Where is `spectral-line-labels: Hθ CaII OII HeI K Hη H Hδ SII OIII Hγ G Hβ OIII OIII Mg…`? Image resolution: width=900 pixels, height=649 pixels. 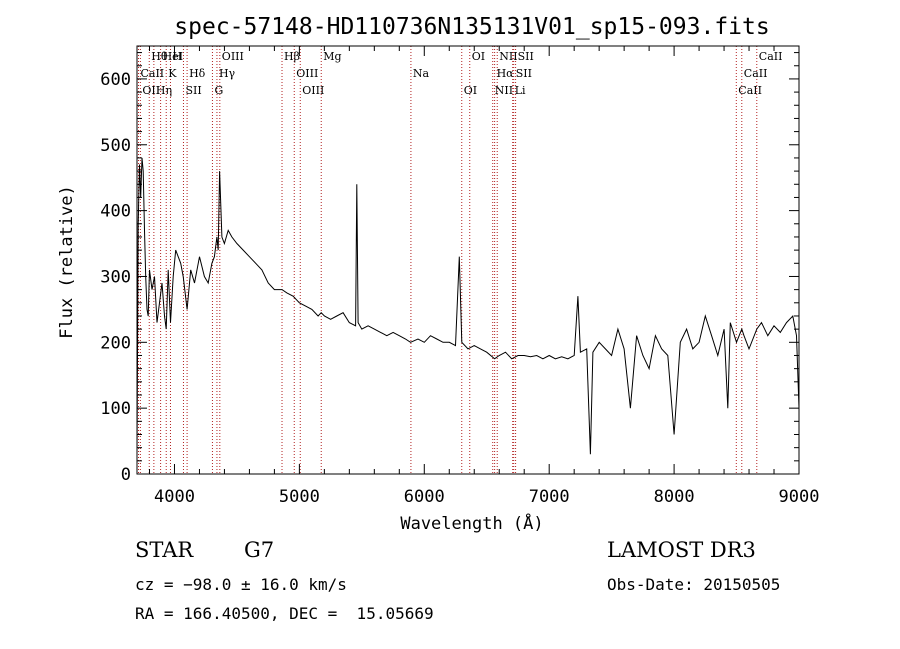 spectral-line-labels: Hθ CaII OII HeI K Hη H Hδ SII OIII Hγ G Hβ OIII OIII Mg… is located at coordinates (461, 73).